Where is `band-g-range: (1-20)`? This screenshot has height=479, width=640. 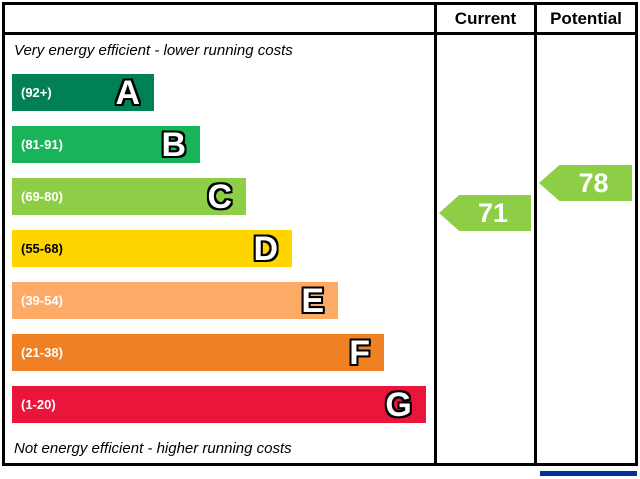
band-g-range: (1-20) is located at coordinates (38, 404).